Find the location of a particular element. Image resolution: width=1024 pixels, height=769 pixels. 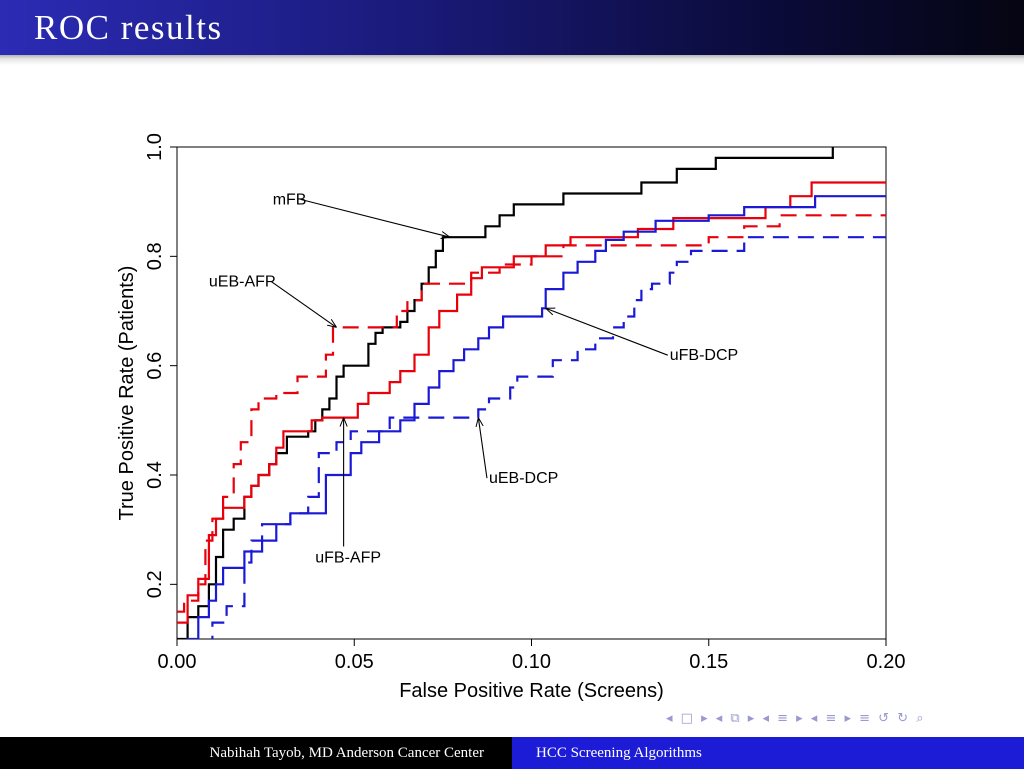

y-tick-label: 0.4 is located at coordinates (155, 475).